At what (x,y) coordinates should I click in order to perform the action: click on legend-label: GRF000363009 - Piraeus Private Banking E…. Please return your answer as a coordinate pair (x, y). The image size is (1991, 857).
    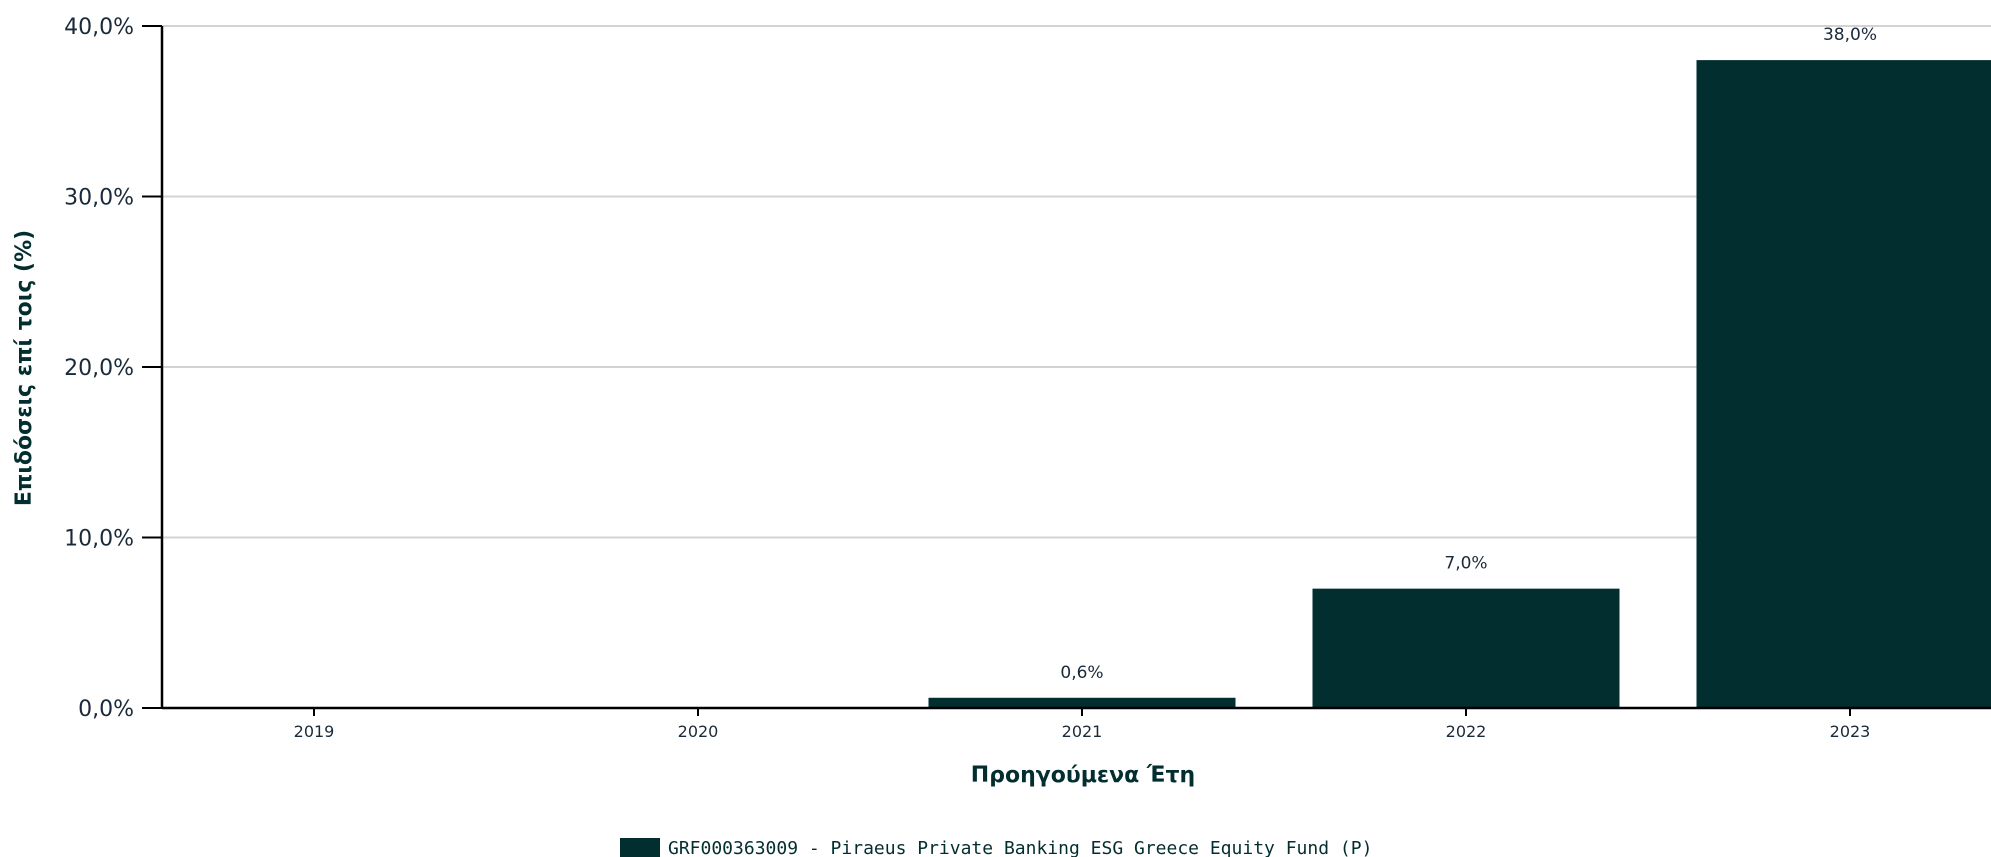
    Looking at the image, I should click on (1020, 847).